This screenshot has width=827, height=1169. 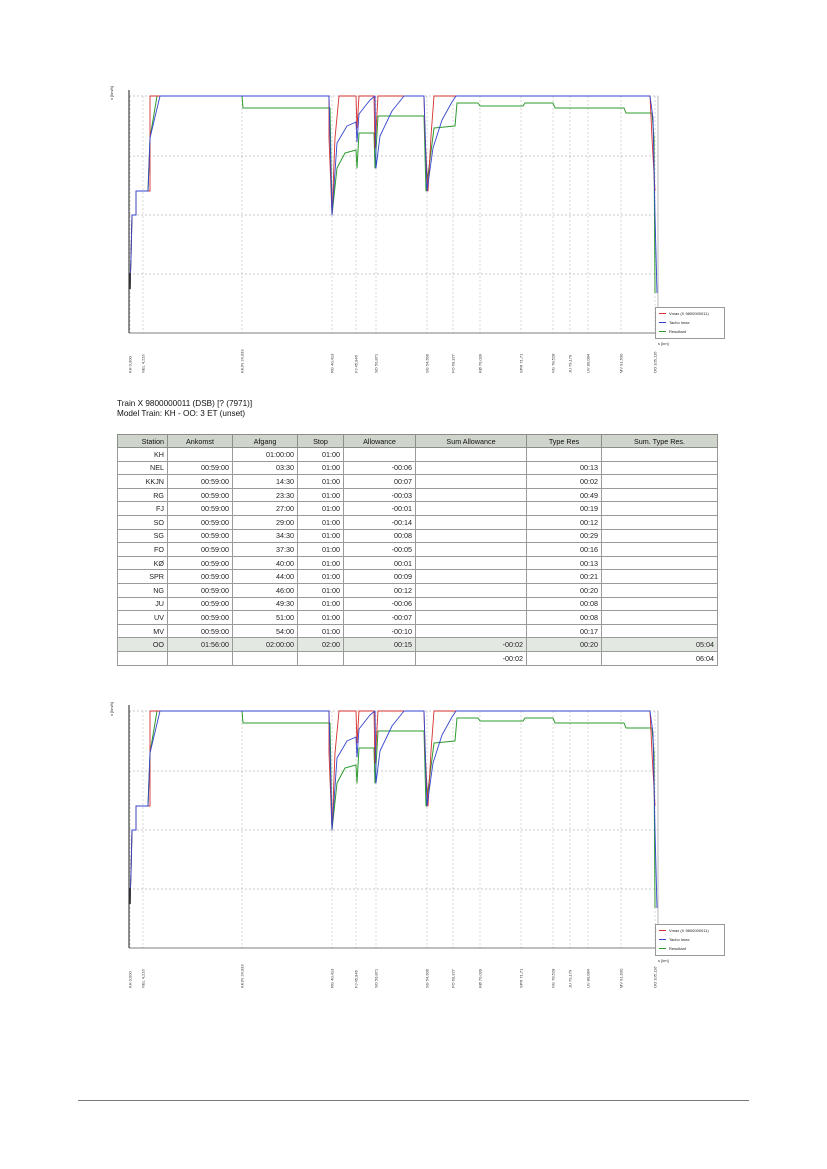 I want to click on table-row: RG 00:59:00 23:30 01:00 -00:03 00:49, so click(x=417, y=495).